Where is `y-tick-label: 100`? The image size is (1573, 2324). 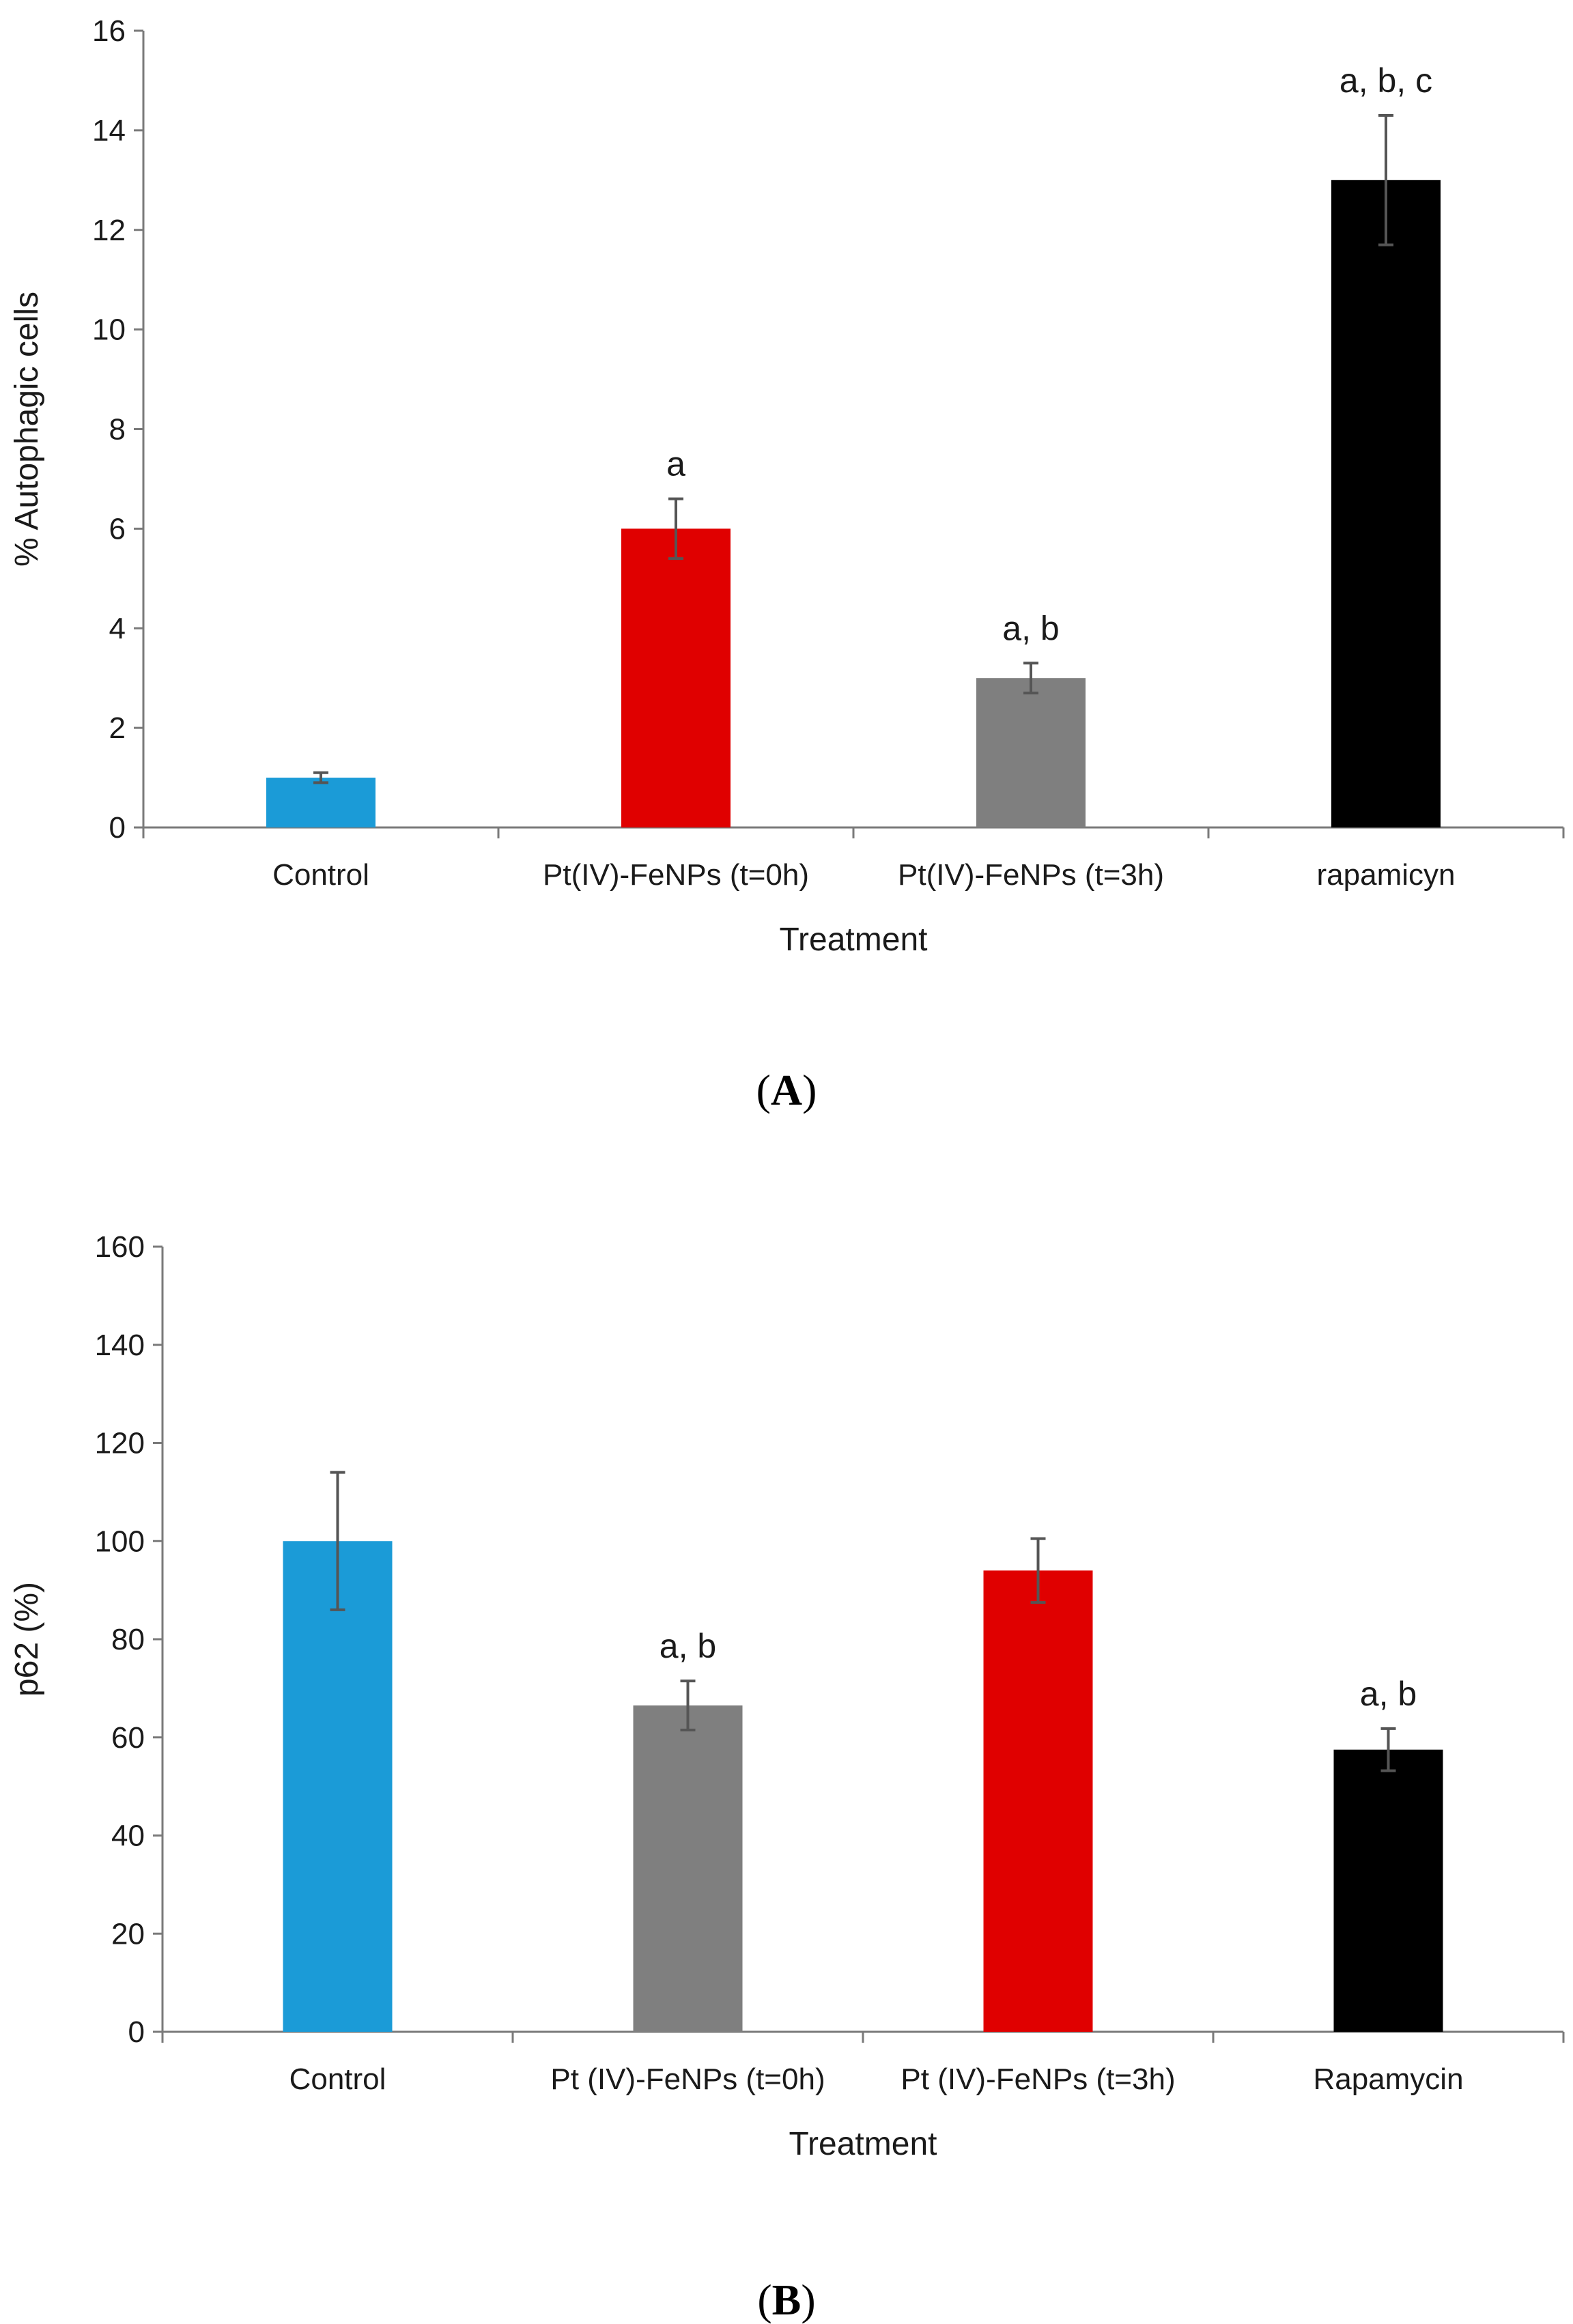 y-tick-label: 100 is located at coordinates (120, 1541).